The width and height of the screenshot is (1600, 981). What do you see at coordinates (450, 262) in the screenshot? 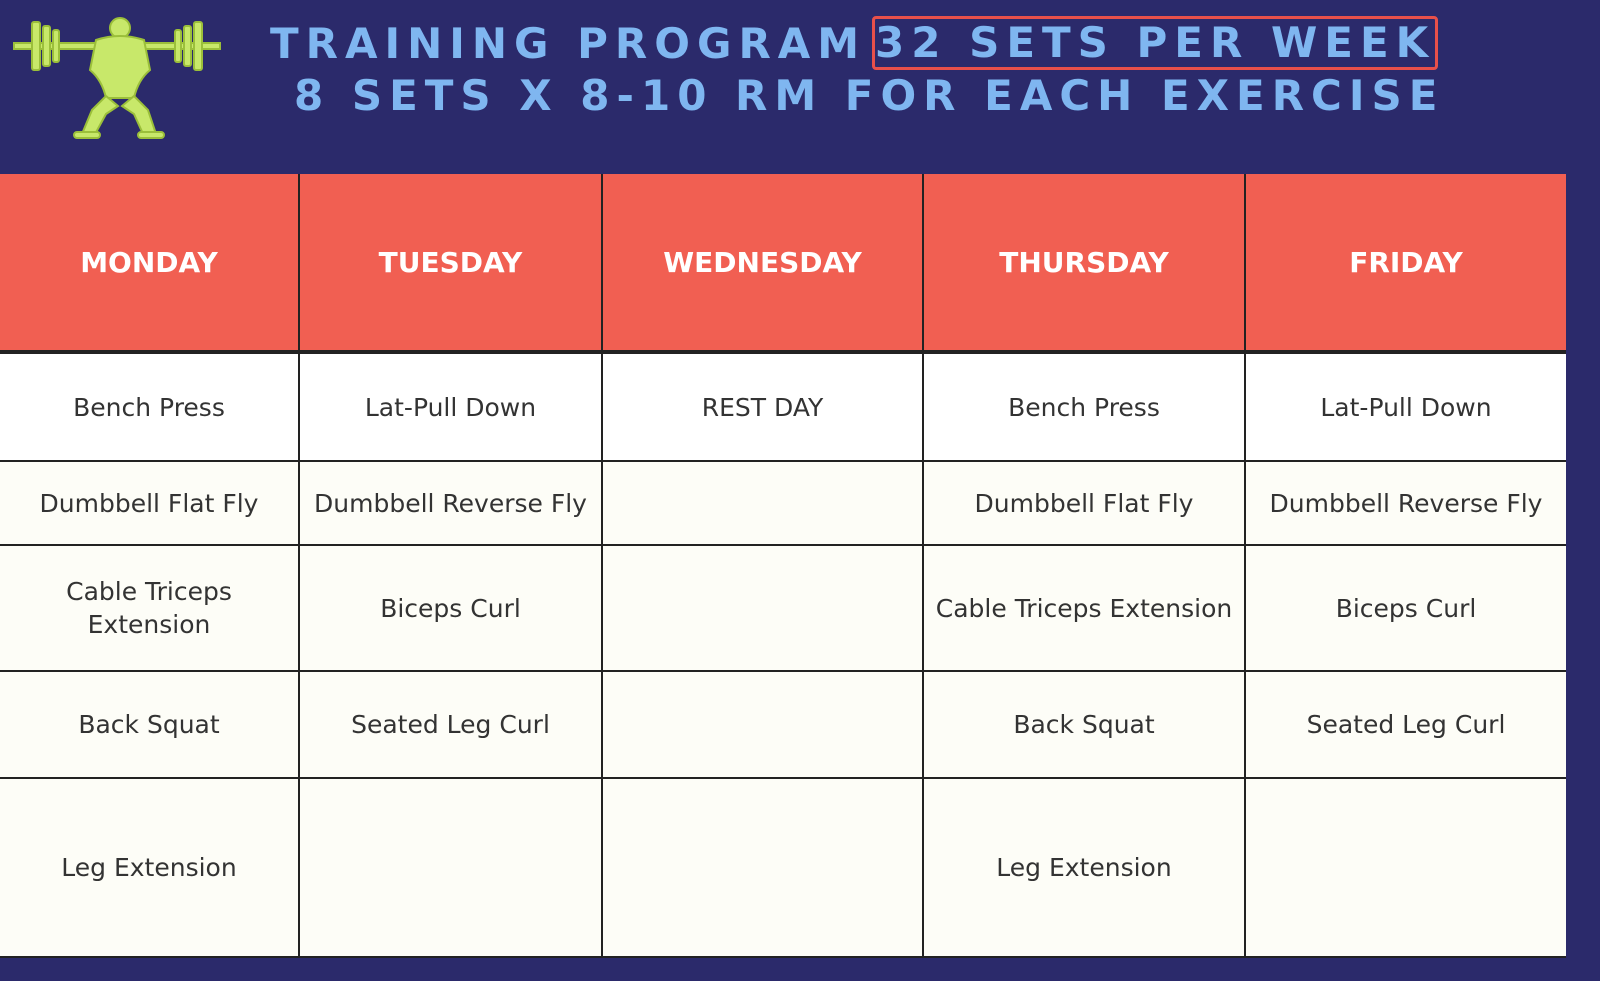
I see `day-header: TUESDAY` at bounding box center [450, 262].